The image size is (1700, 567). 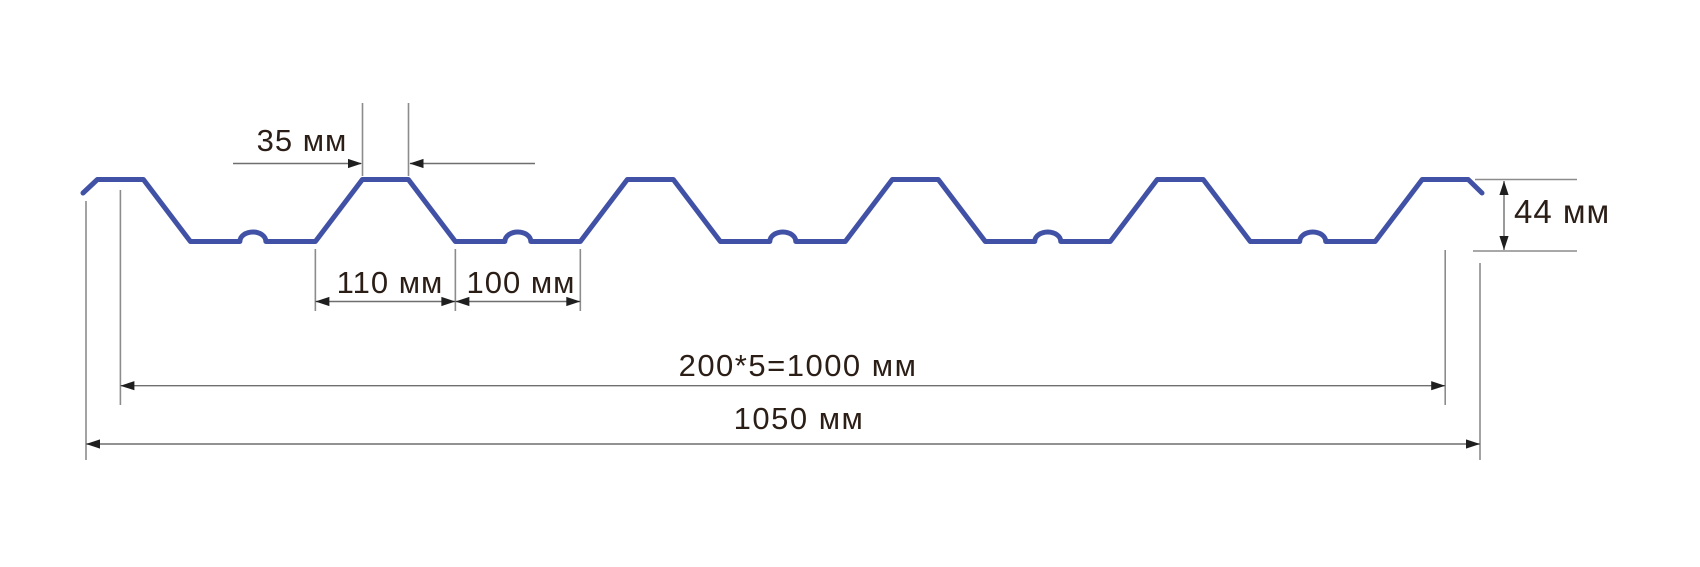 I want to click on profile-outline, so click(x=782, y=210).